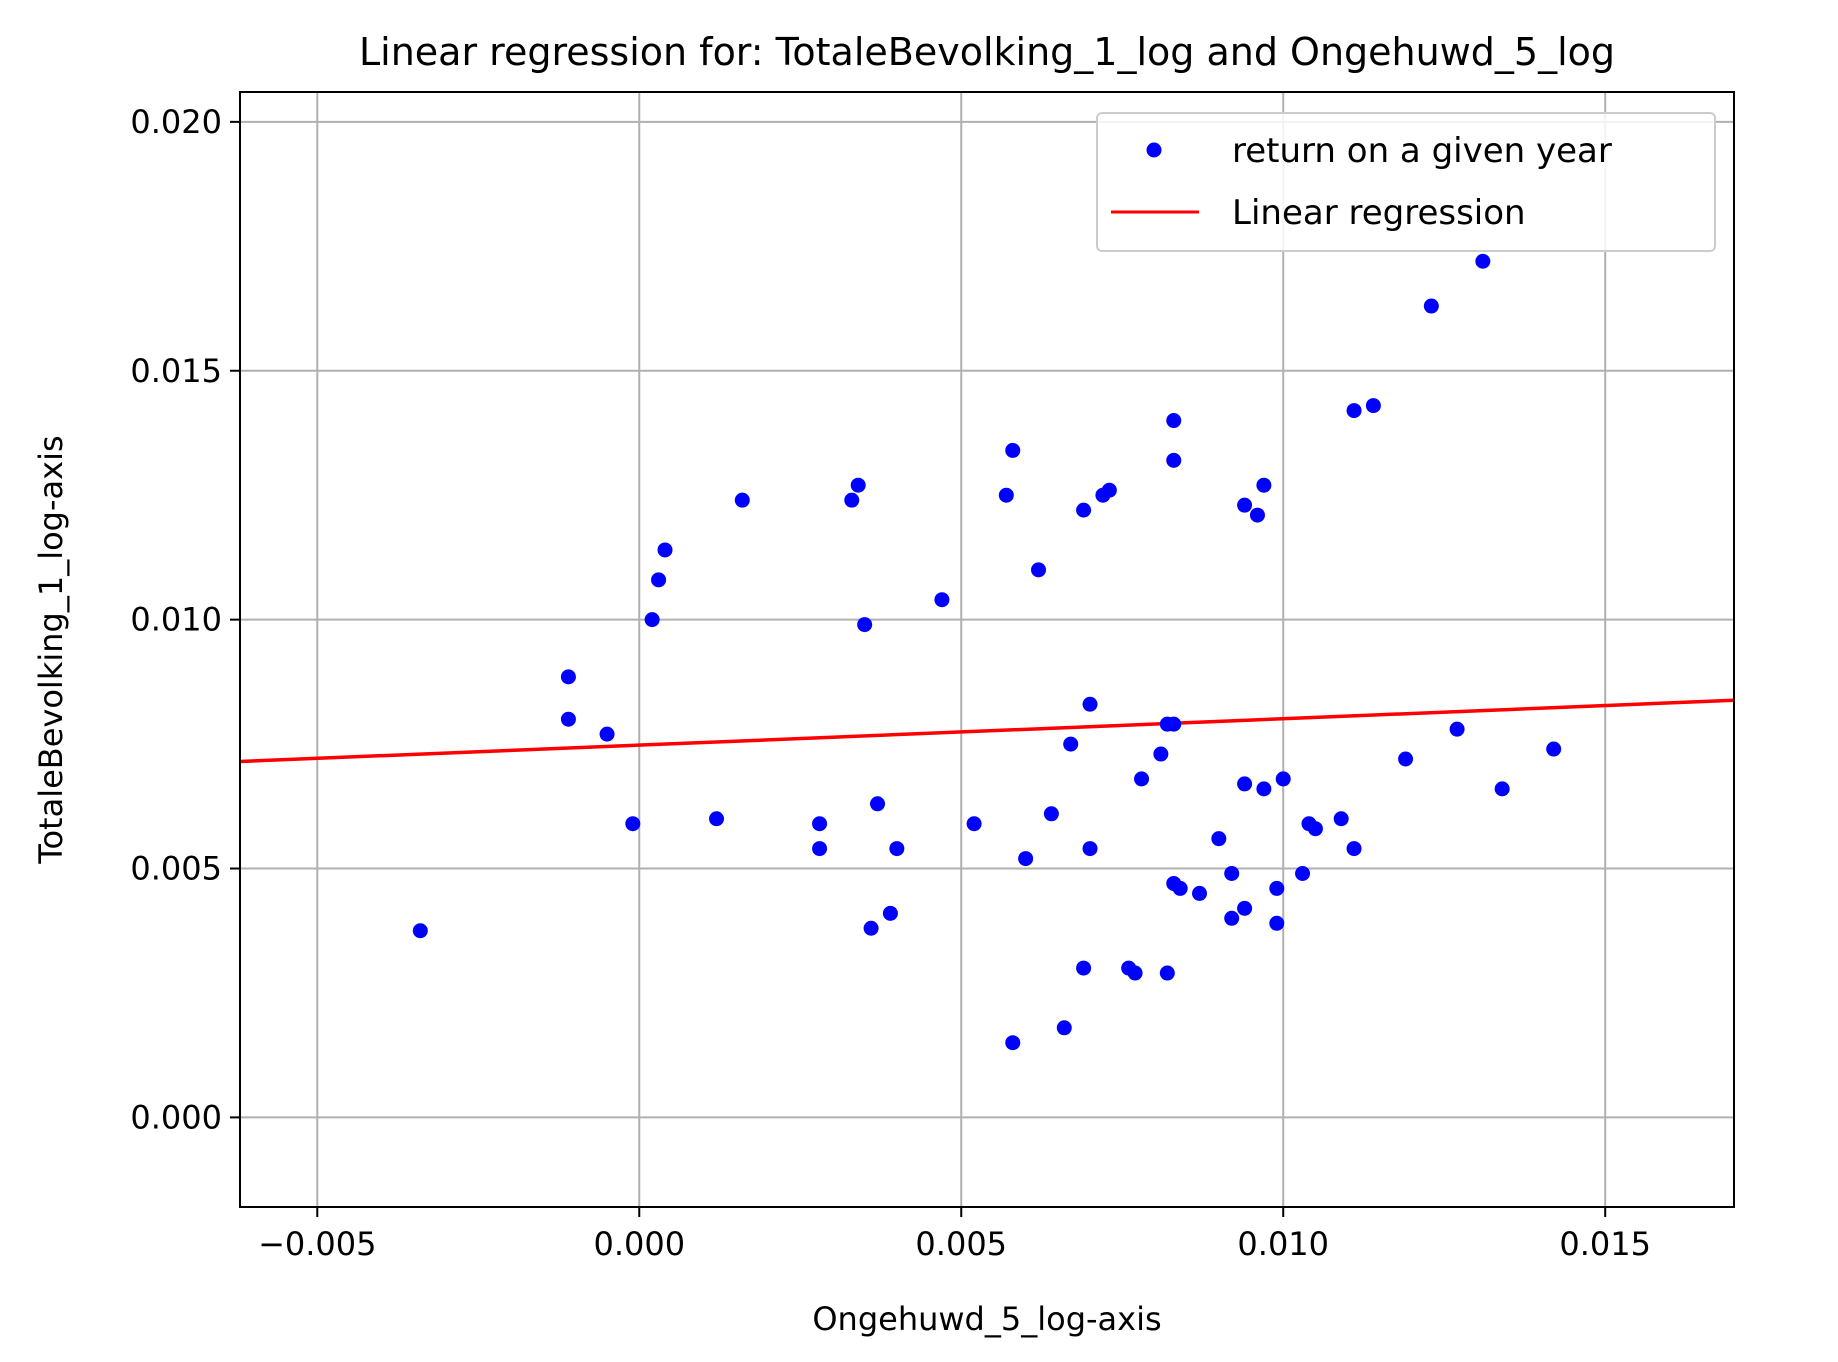 Image resolution: width=1838 pixels, height=1362 pixels. What do you see at coordinates (1422, 151) in the screenshot?
I see `legend-label-scatter: return on a given year` at bounding box center [1422, 151].